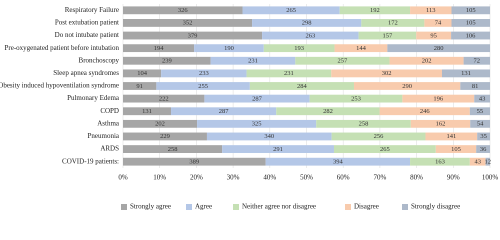 The image size is (500, 240). Describe the element at coordinates (416, 178) in the screenshot. I see `x-tick-label: 80%` at that location.